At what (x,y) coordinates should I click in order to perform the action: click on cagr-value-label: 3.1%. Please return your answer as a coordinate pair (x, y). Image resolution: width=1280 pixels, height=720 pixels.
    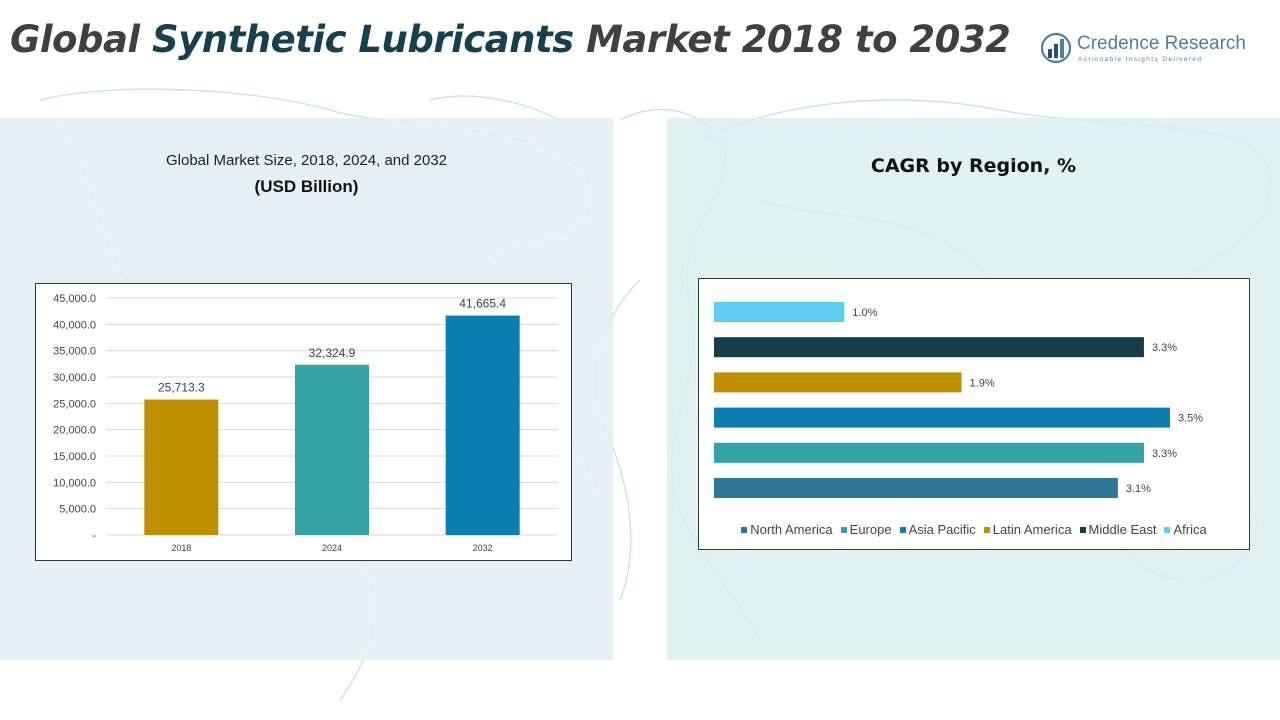
    Looking at the image, I should click on (1138, 489).